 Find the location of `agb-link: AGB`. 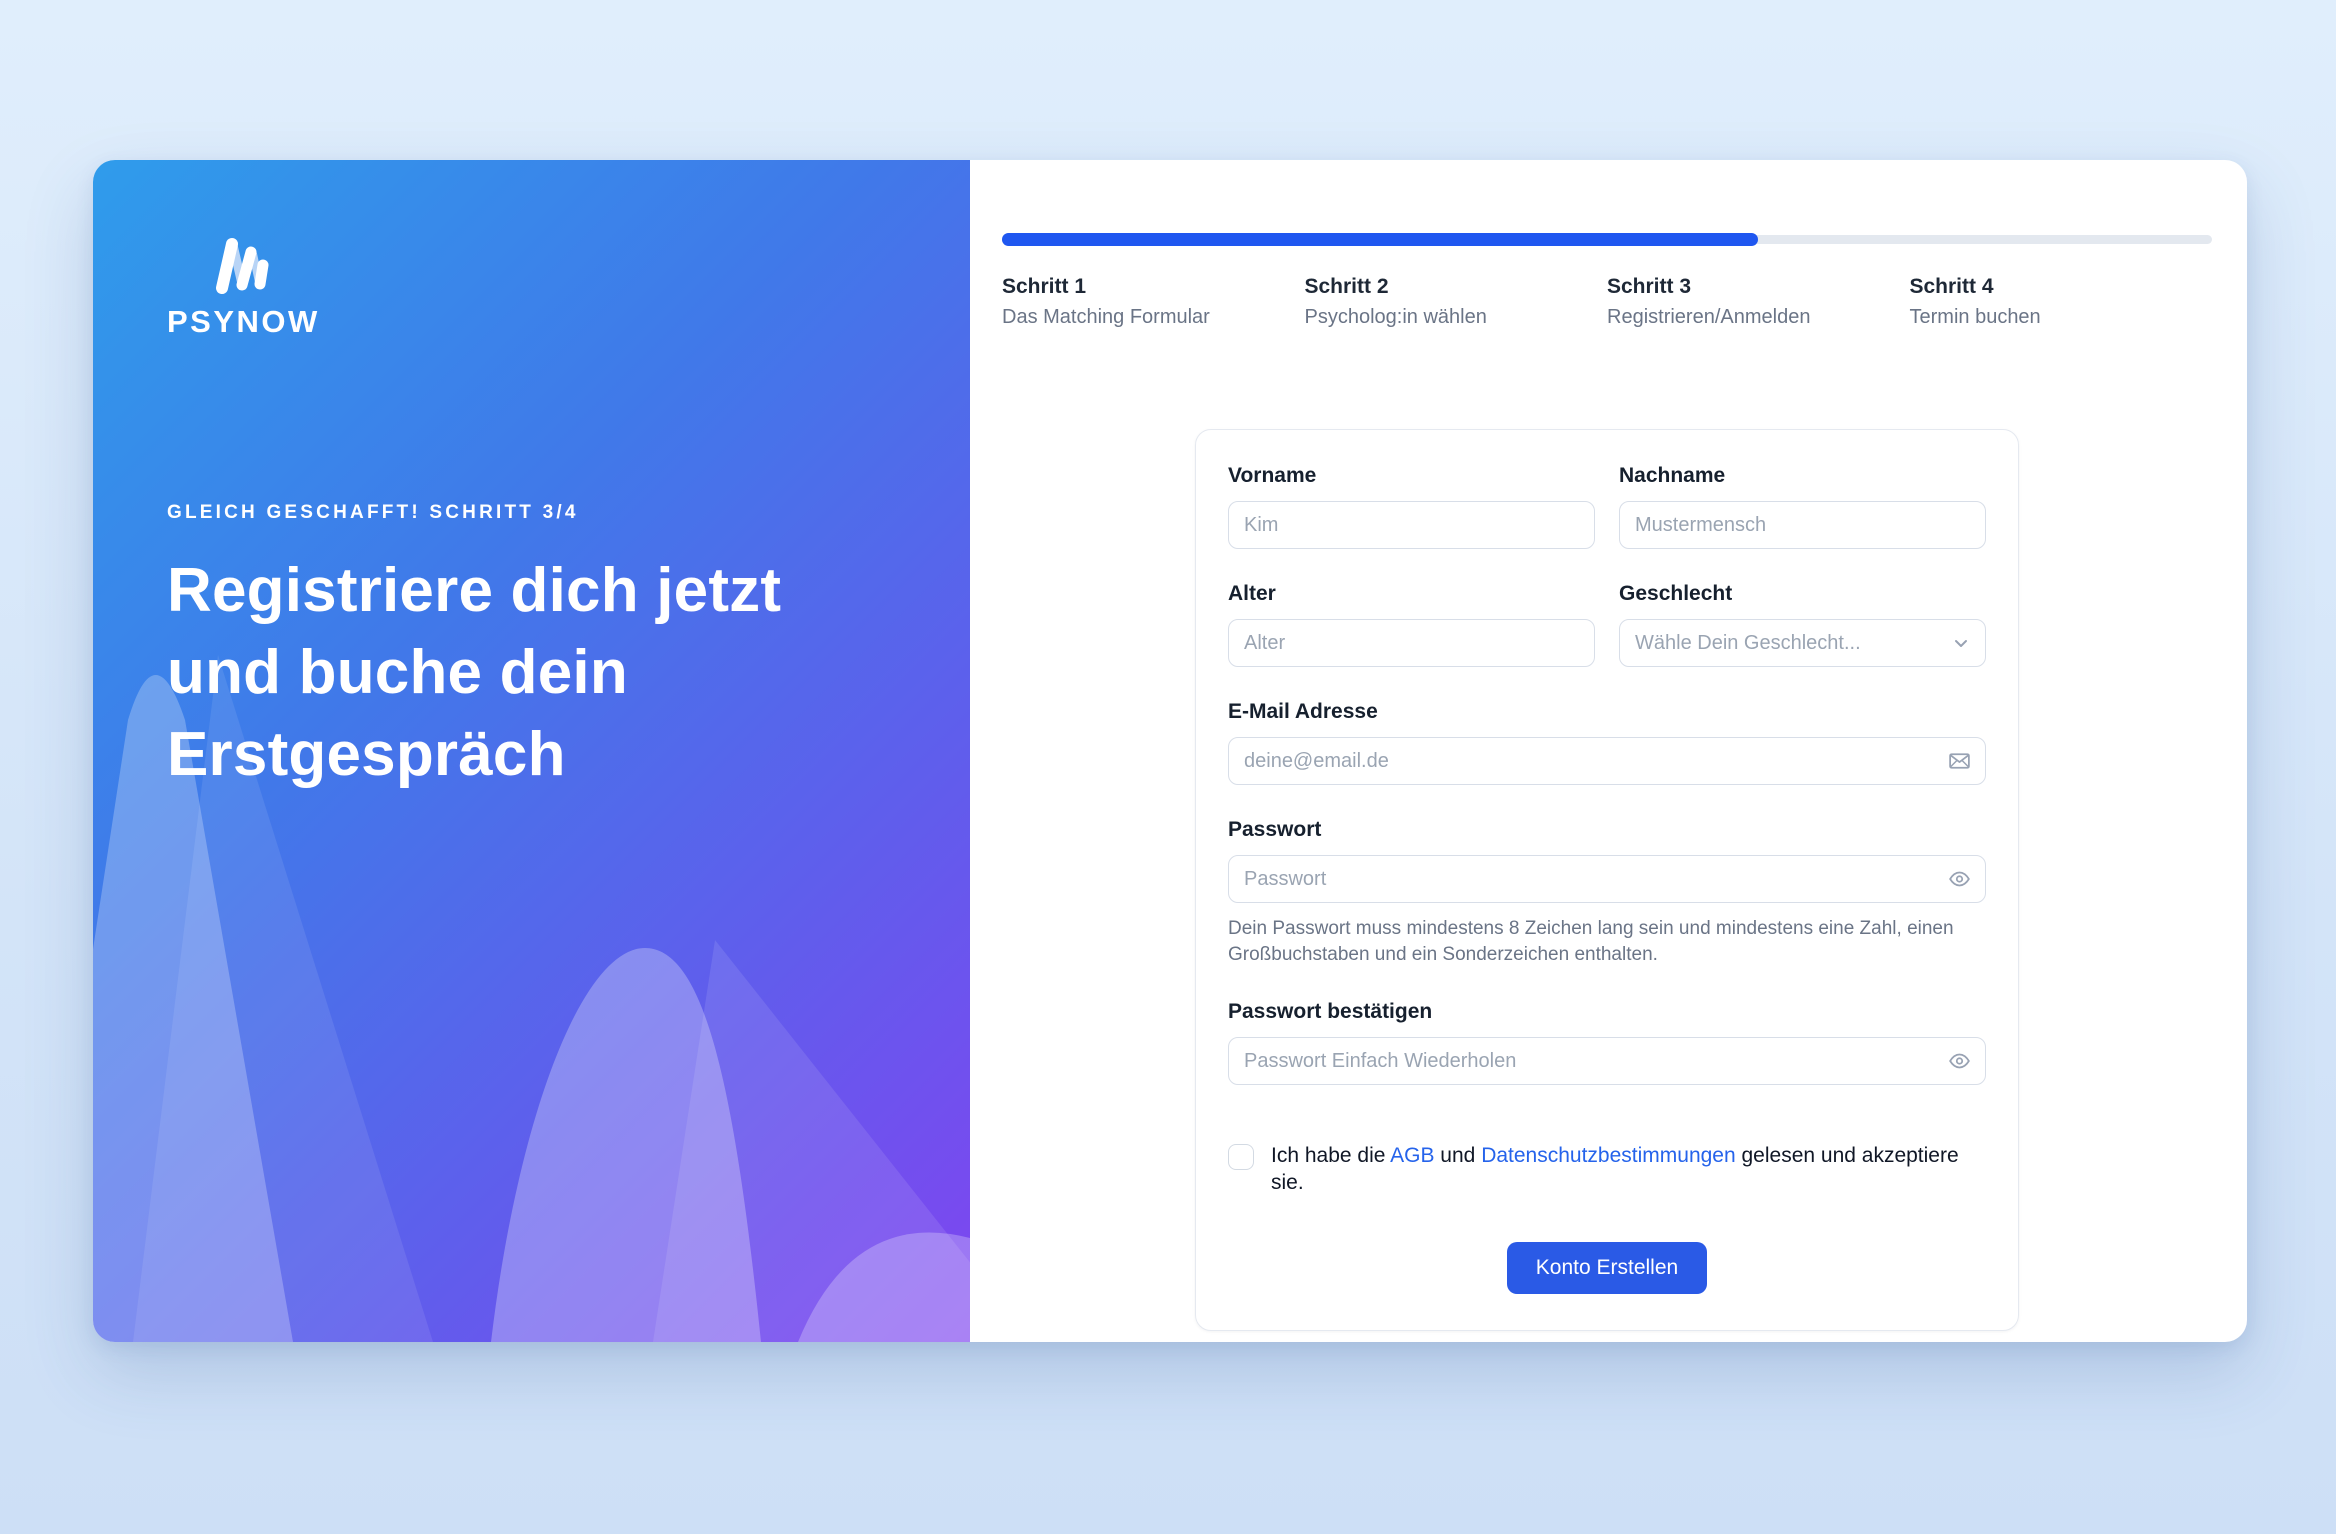

agb-link: AGB is located at coordinates (1412, 1156).